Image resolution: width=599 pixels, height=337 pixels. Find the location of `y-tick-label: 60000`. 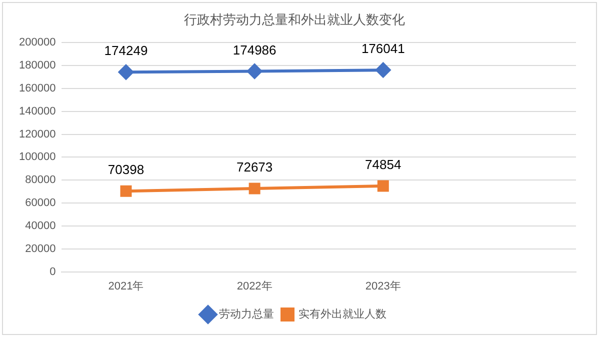

y-tick-label: 60000 is located at coordinates (40, 203).